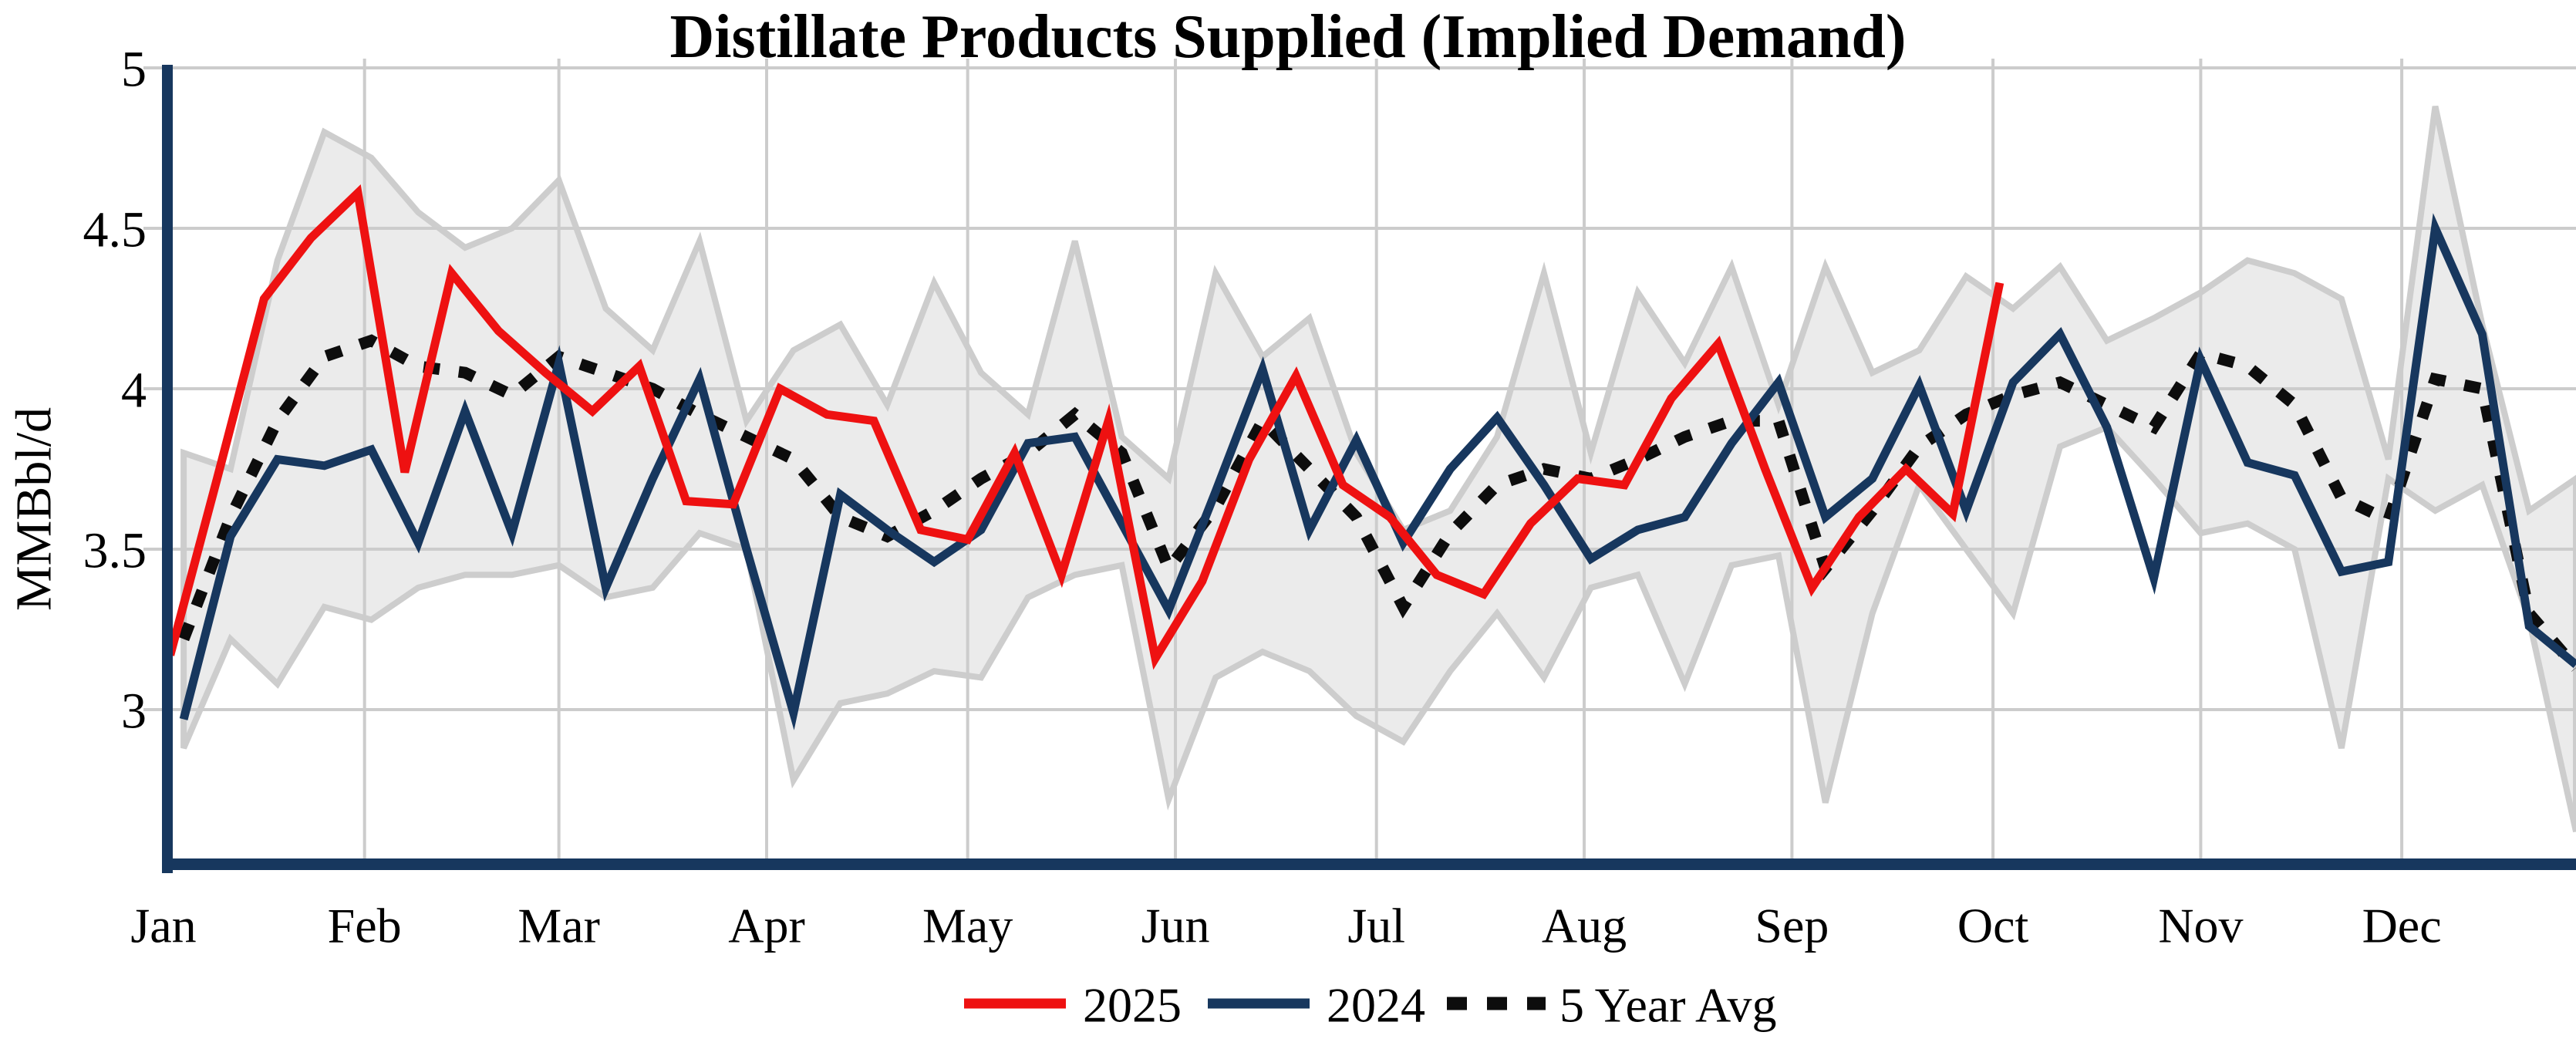 Image resolution: width=2576 pixels, height=1049 pixels. Describe the element at coordinates (1993, 926) in the screenshot. I see `x-tick-label-oct: Oct` at that location.